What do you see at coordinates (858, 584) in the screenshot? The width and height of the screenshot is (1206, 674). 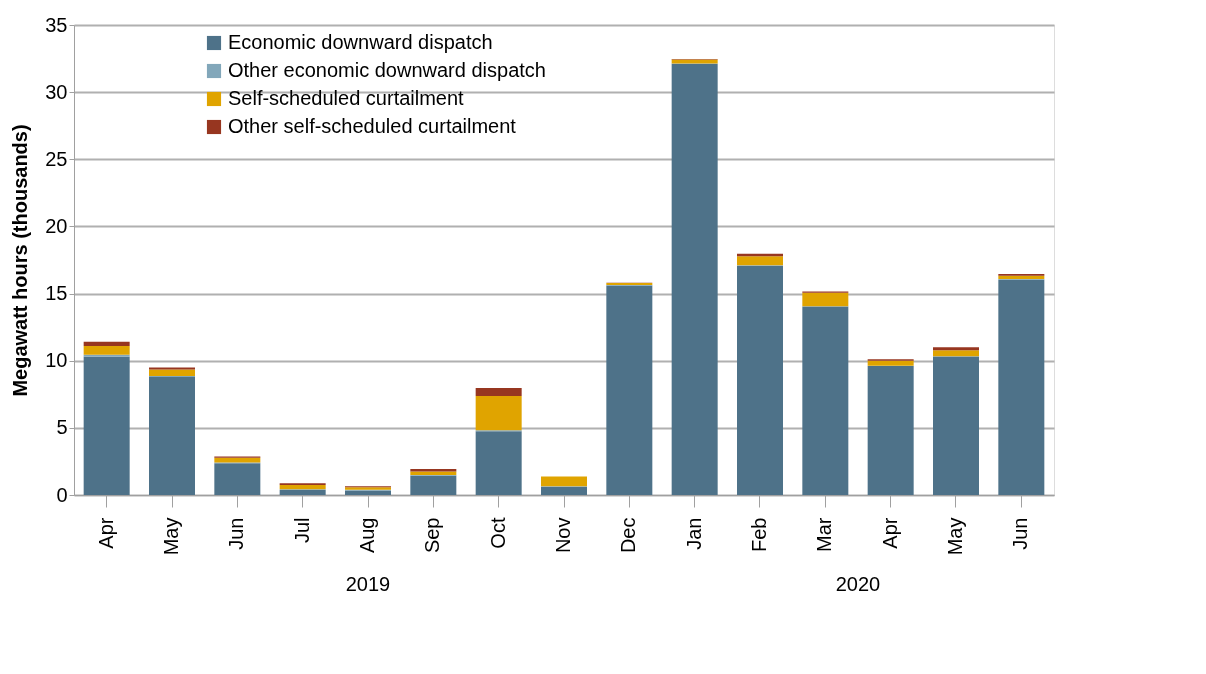 I see `text: 2020` at bounding box center [858, 584].